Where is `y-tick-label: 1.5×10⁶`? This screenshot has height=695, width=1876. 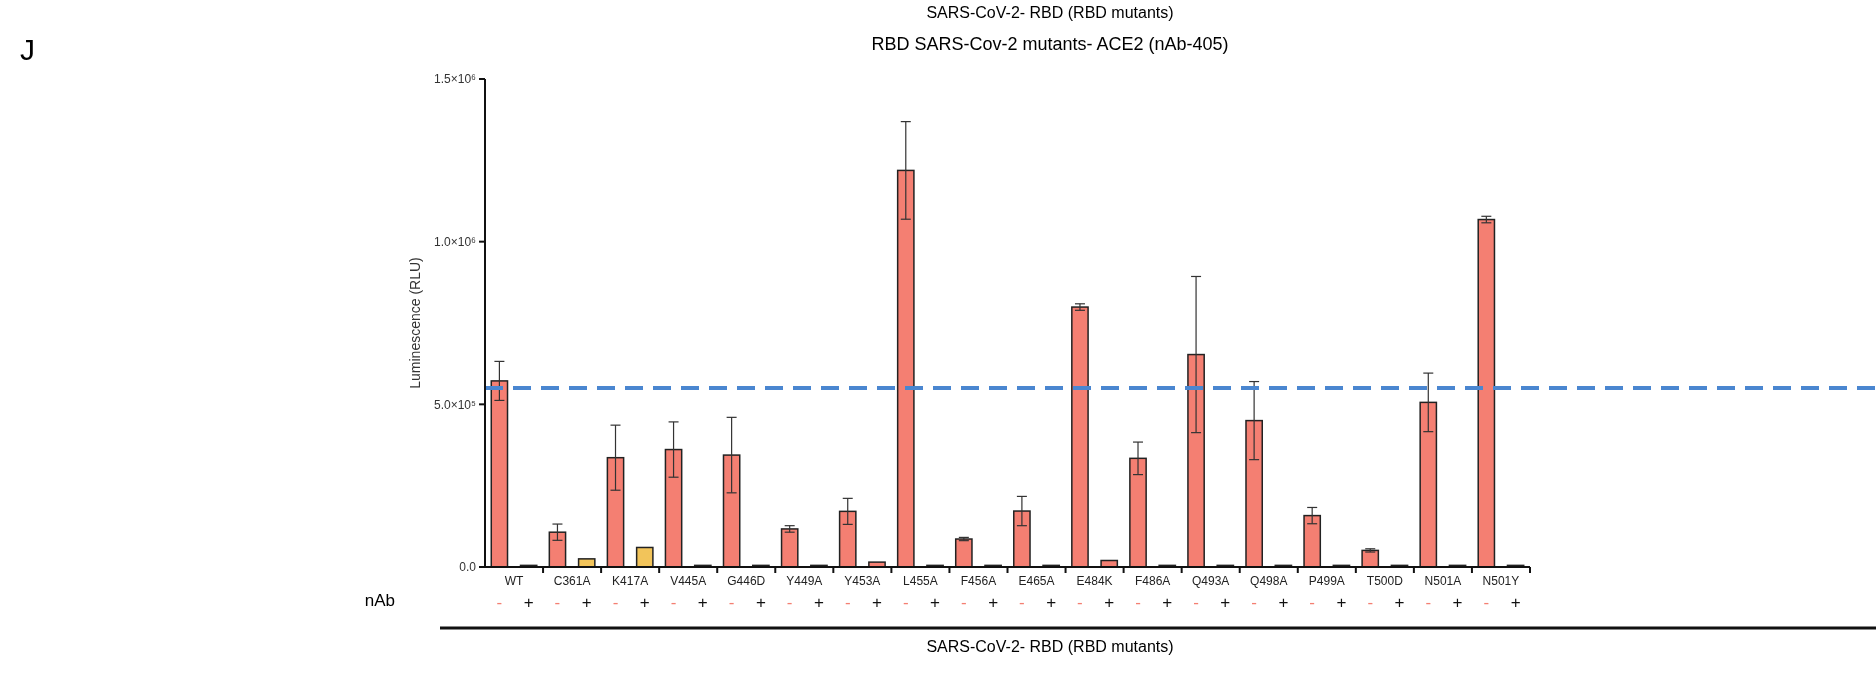 y-tick-label: 1.5×10⁶ is located at coordinates (455, 79).